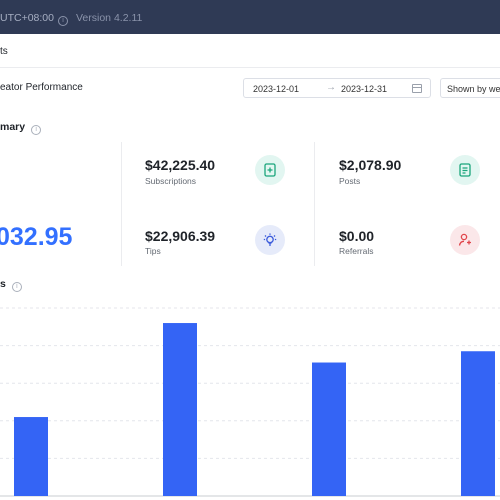  Describe the element at coordinates (270, 170) in the screenshot. I see `subscription-icon` at that location.